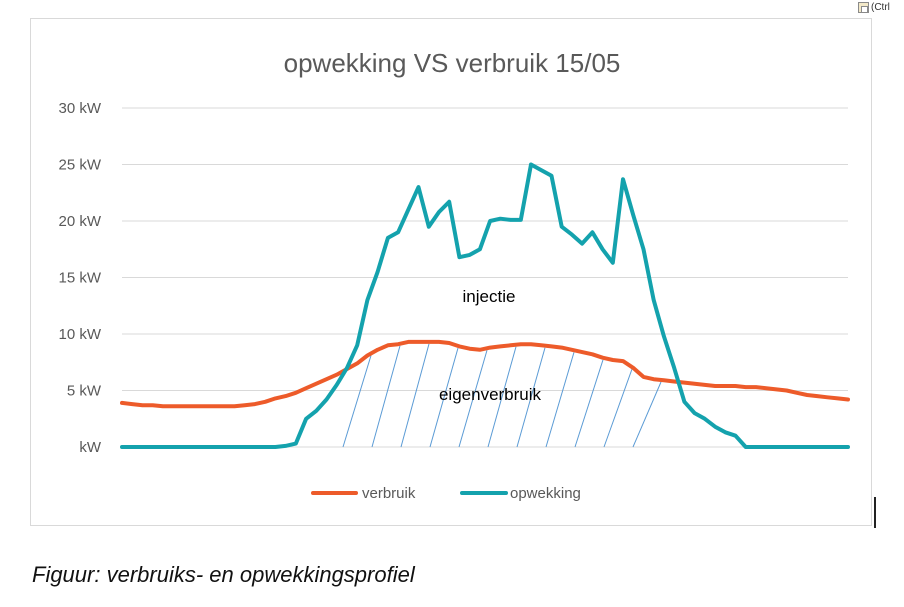  What do you see at coordinates (389, 493) in the screenshot?
I see `legend-label-verbruik: verbruik` at bounding box center [389, 493].